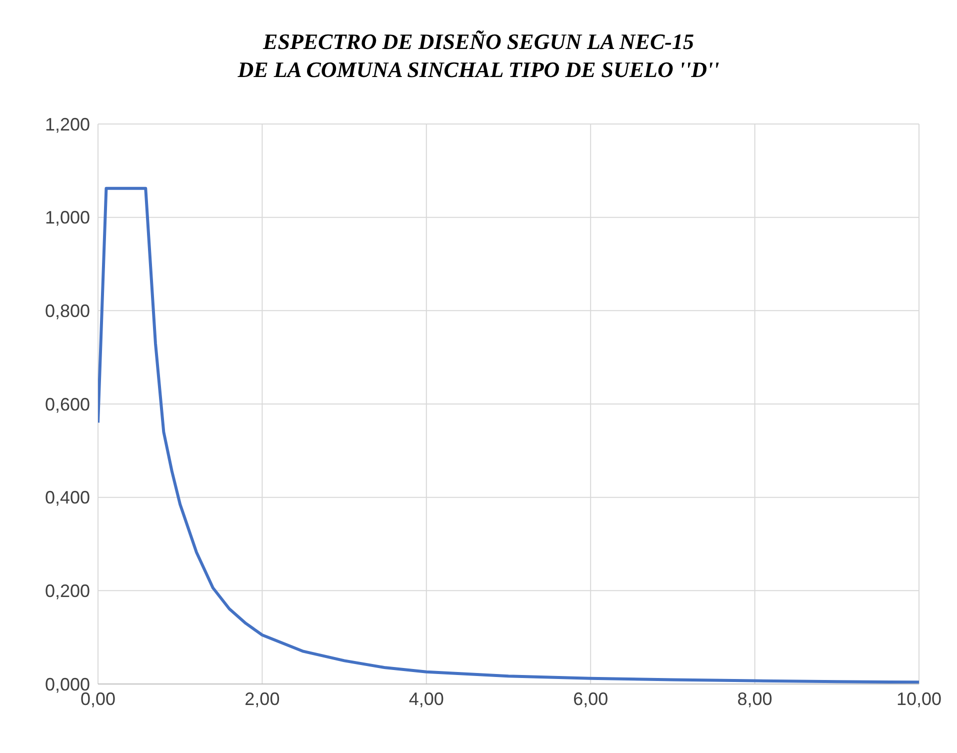 Image resolution: width=957 pixels, height=753 pixels. What do you see at coordinates (67, 218) in the screenshot?
I see `y-tick-label: 1,000` at bounding box center [67, 218].